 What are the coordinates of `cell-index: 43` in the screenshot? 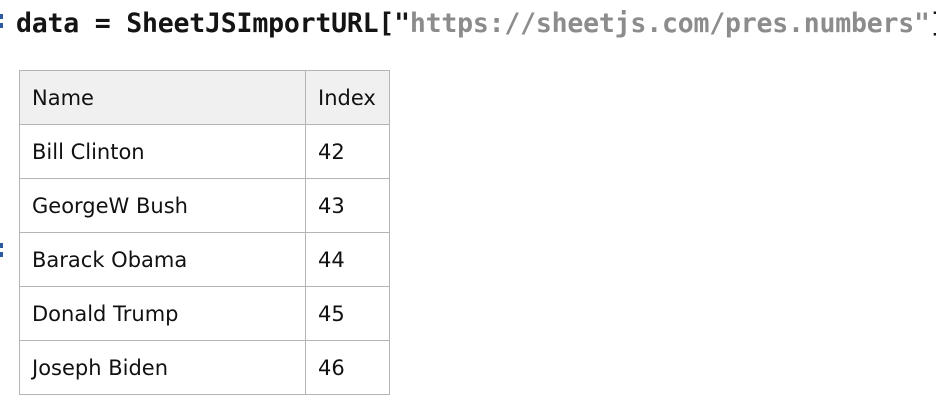 It's located at (347, 205).